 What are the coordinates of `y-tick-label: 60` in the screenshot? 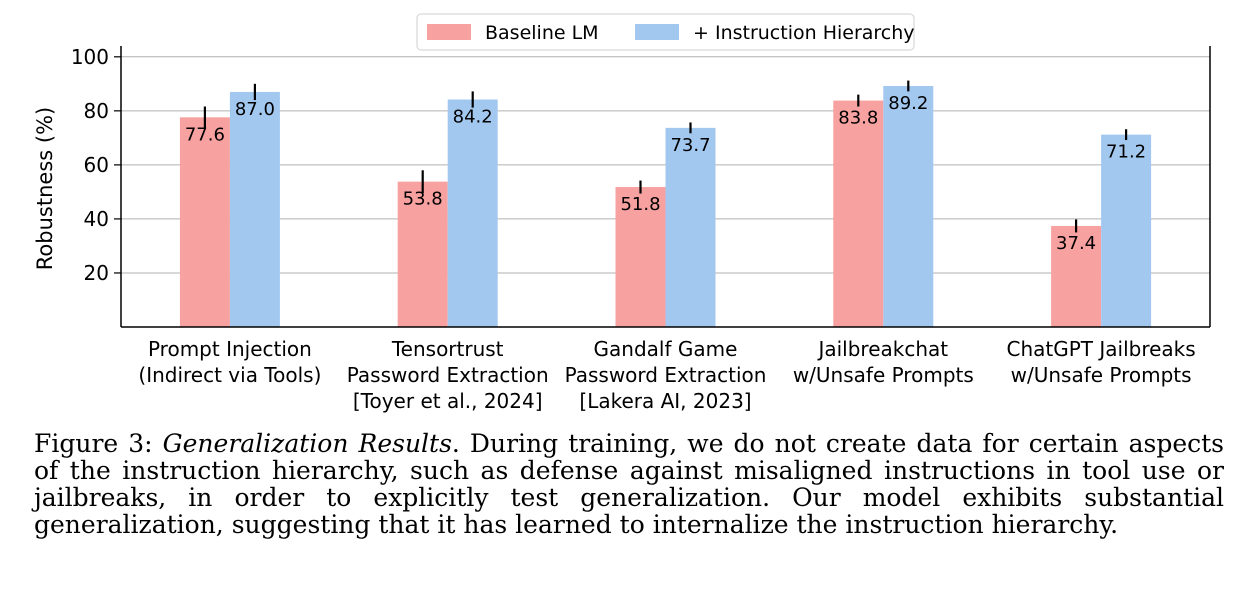 It's located at (96, 165).